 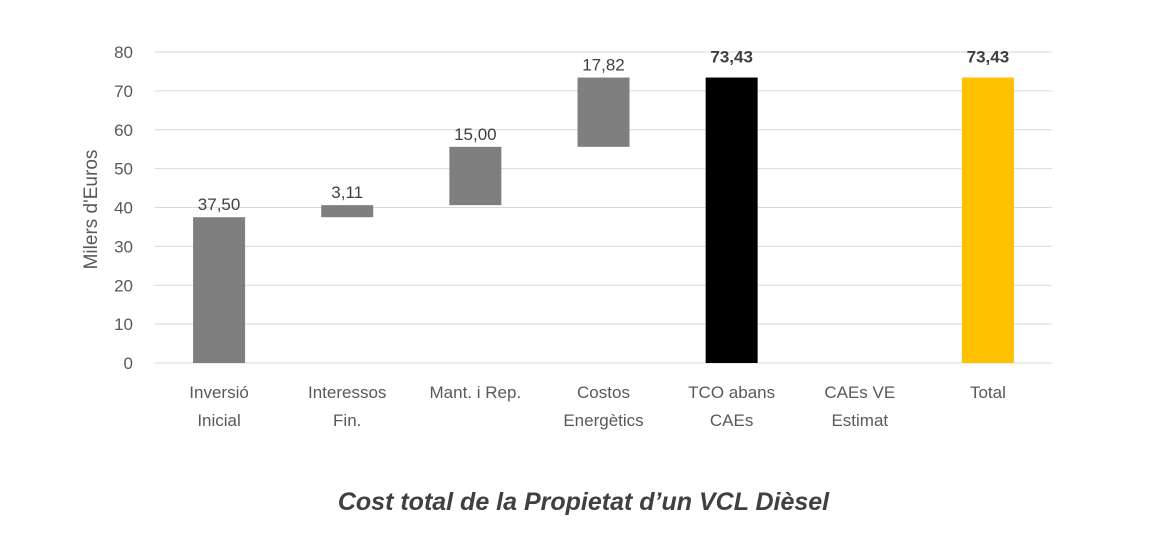 I want to click on y-tick-label: 80, so click(x=123, y=52).